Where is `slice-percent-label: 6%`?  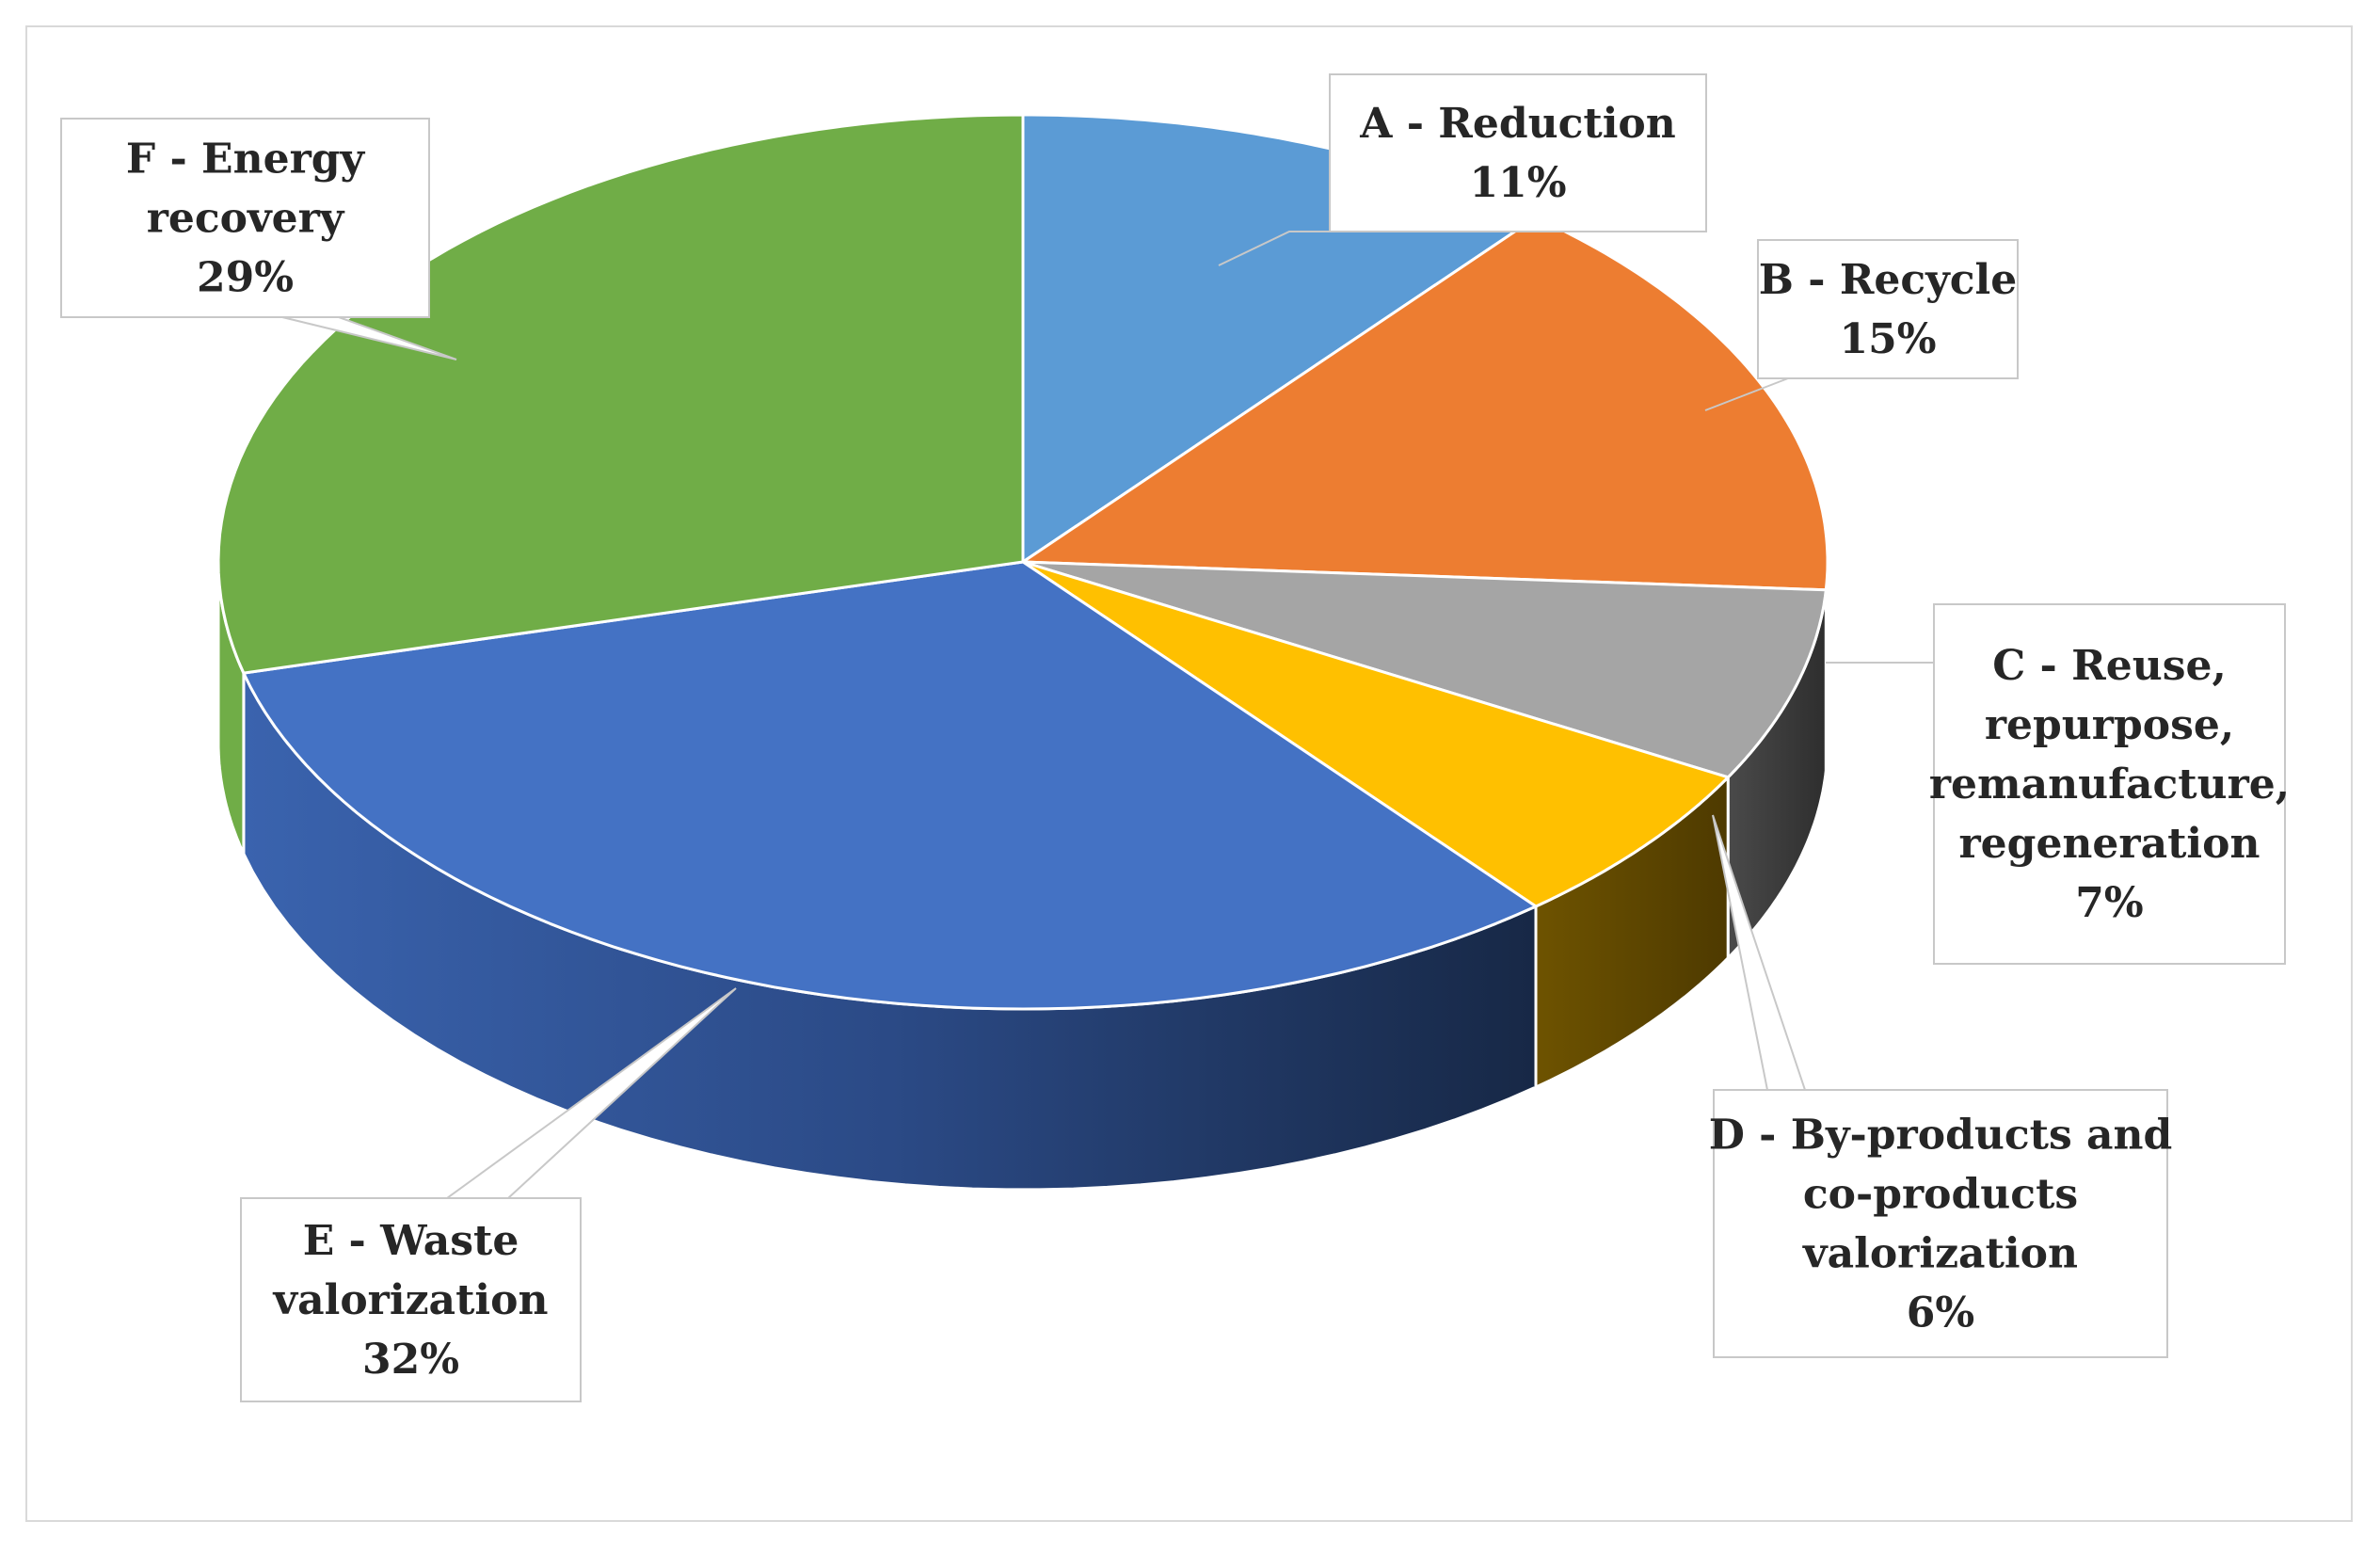
slice-percent-label: 6% is located at coordinates (1940, 1313).